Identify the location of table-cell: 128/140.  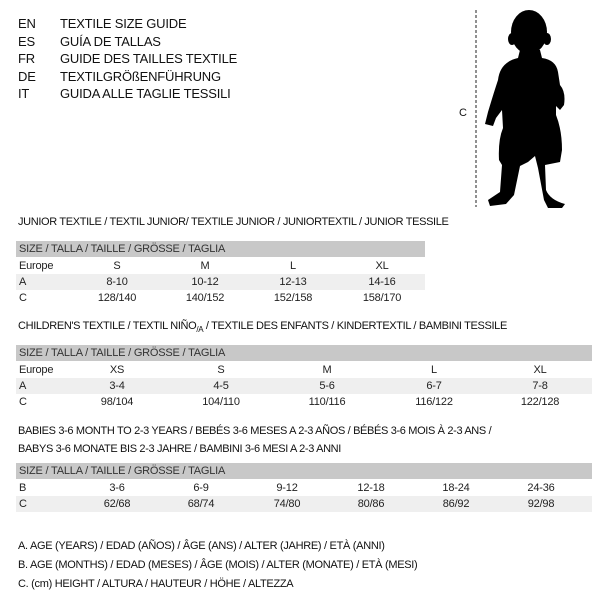
(117, 298).